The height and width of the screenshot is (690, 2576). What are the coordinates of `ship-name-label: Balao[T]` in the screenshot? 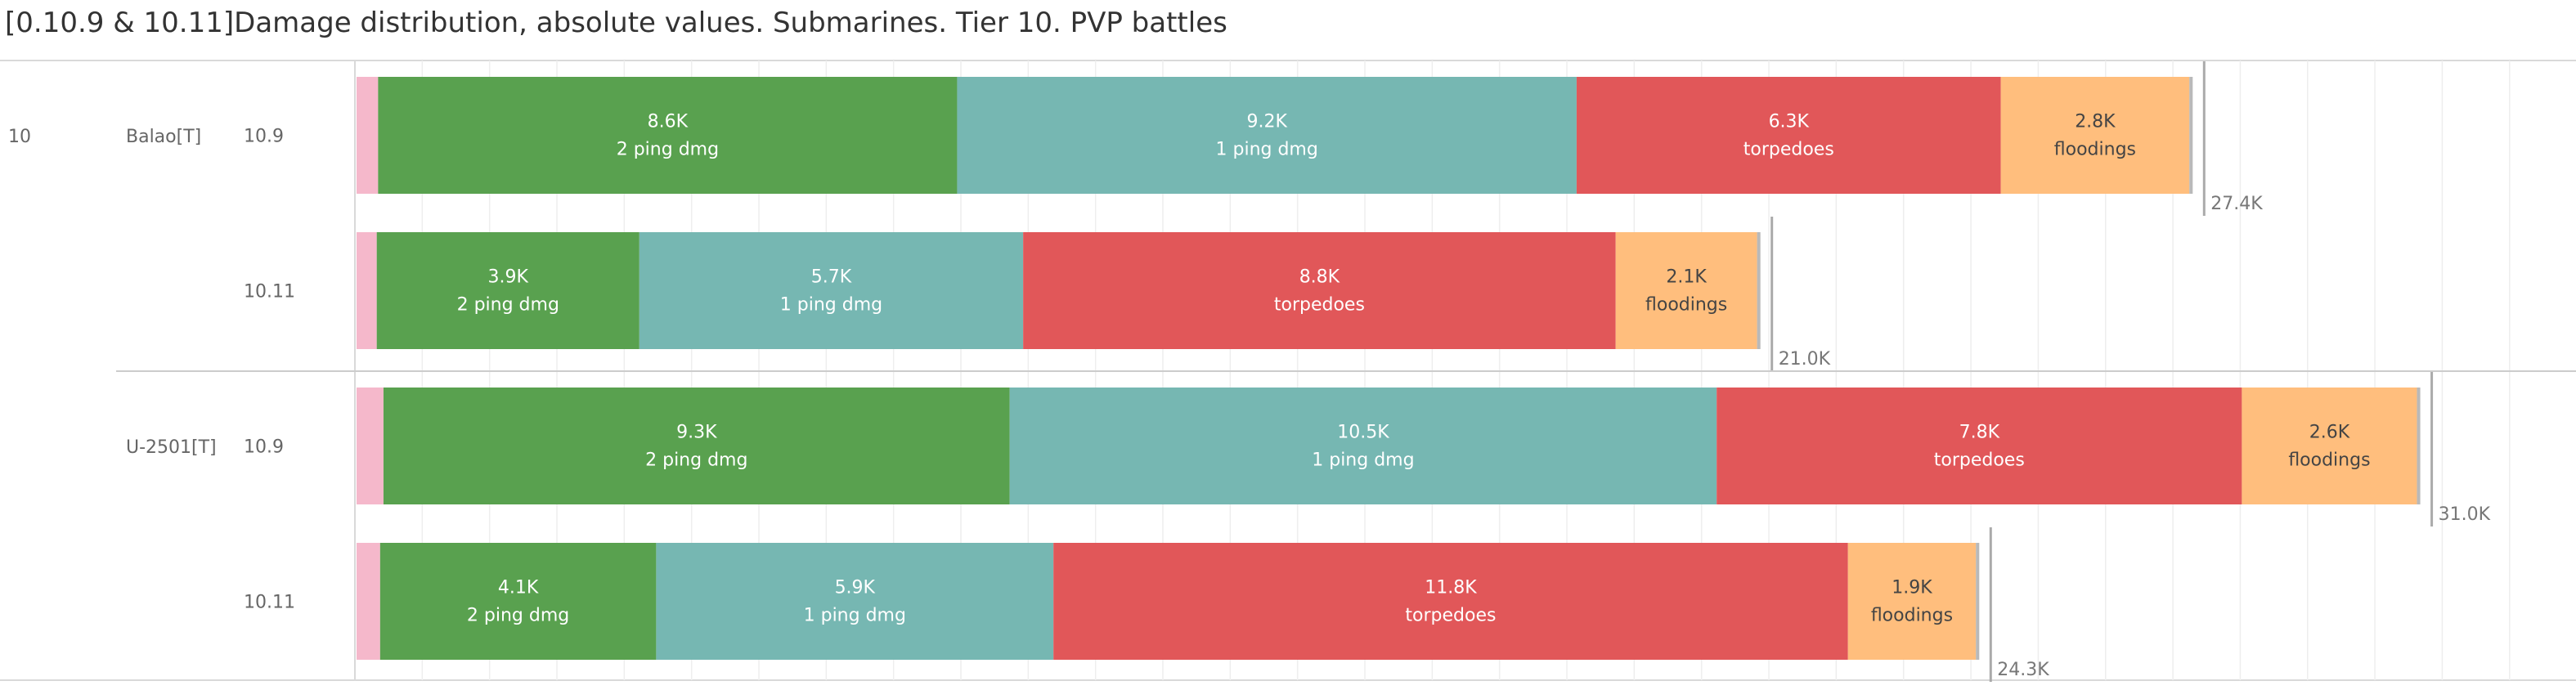 It's located at (164, 137).